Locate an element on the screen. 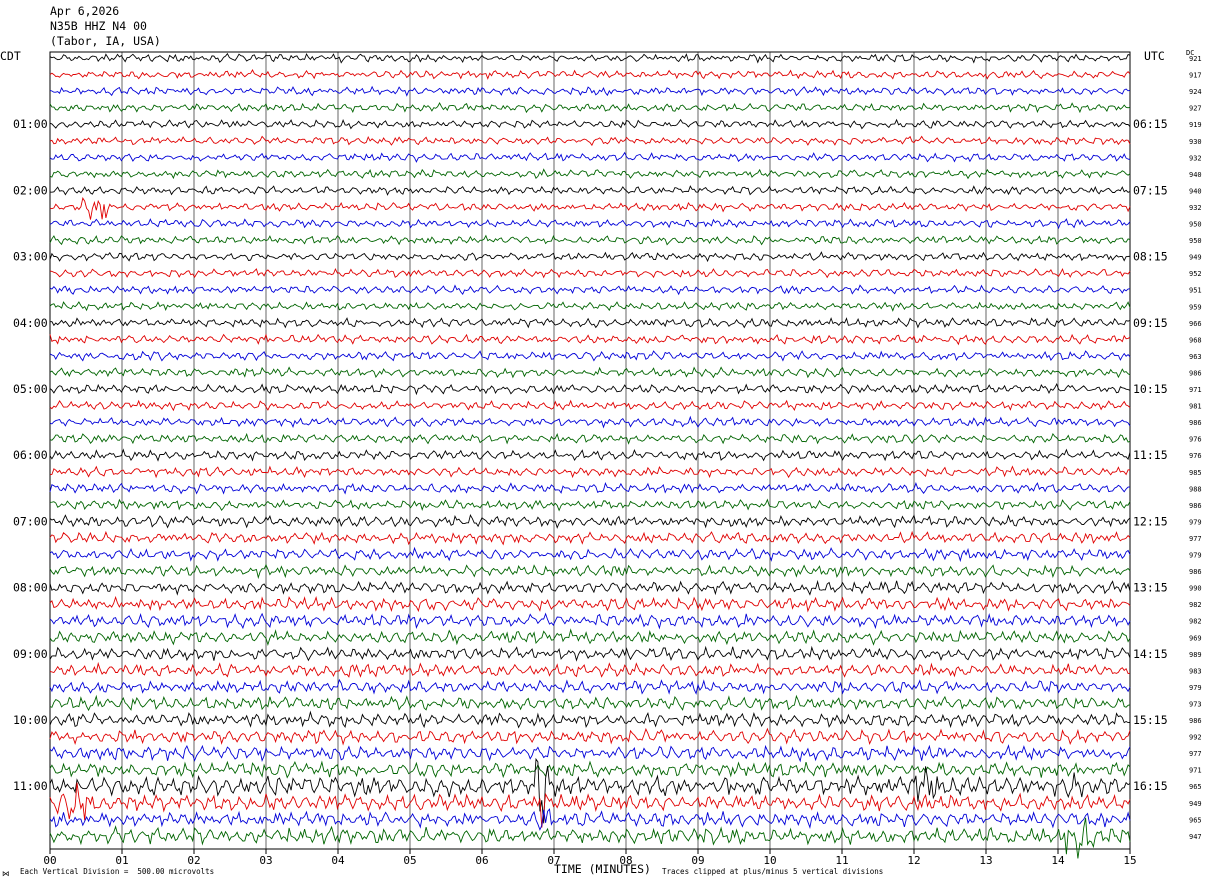 The image size is (1210, 886). x-tick-label: 15 is located at coordinates (1129, 860).